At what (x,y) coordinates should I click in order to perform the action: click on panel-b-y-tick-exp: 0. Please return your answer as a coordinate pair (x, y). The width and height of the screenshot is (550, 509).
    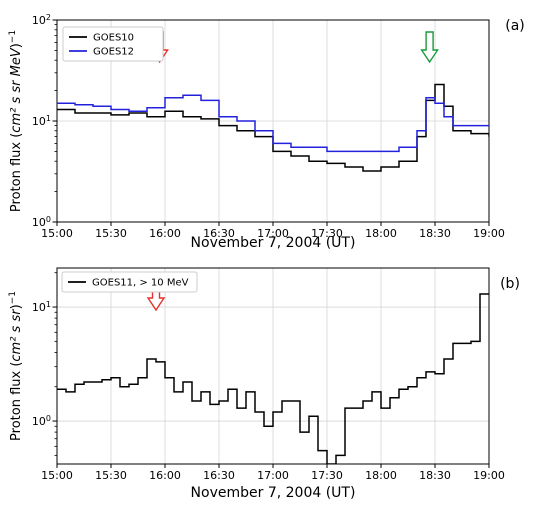
    Looking at the image, I should click on (48, 418).